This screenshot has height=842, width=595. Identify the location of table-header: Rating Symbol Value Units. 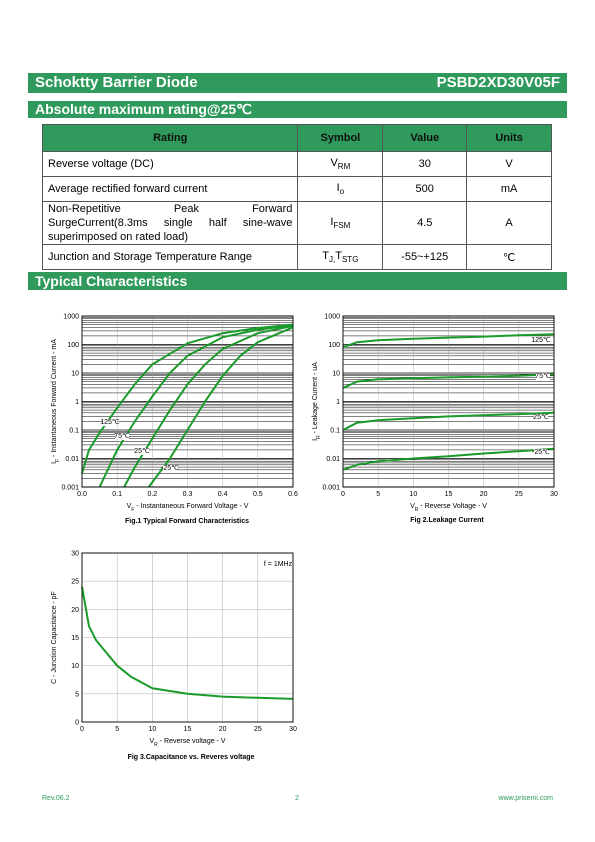
(296, 138).